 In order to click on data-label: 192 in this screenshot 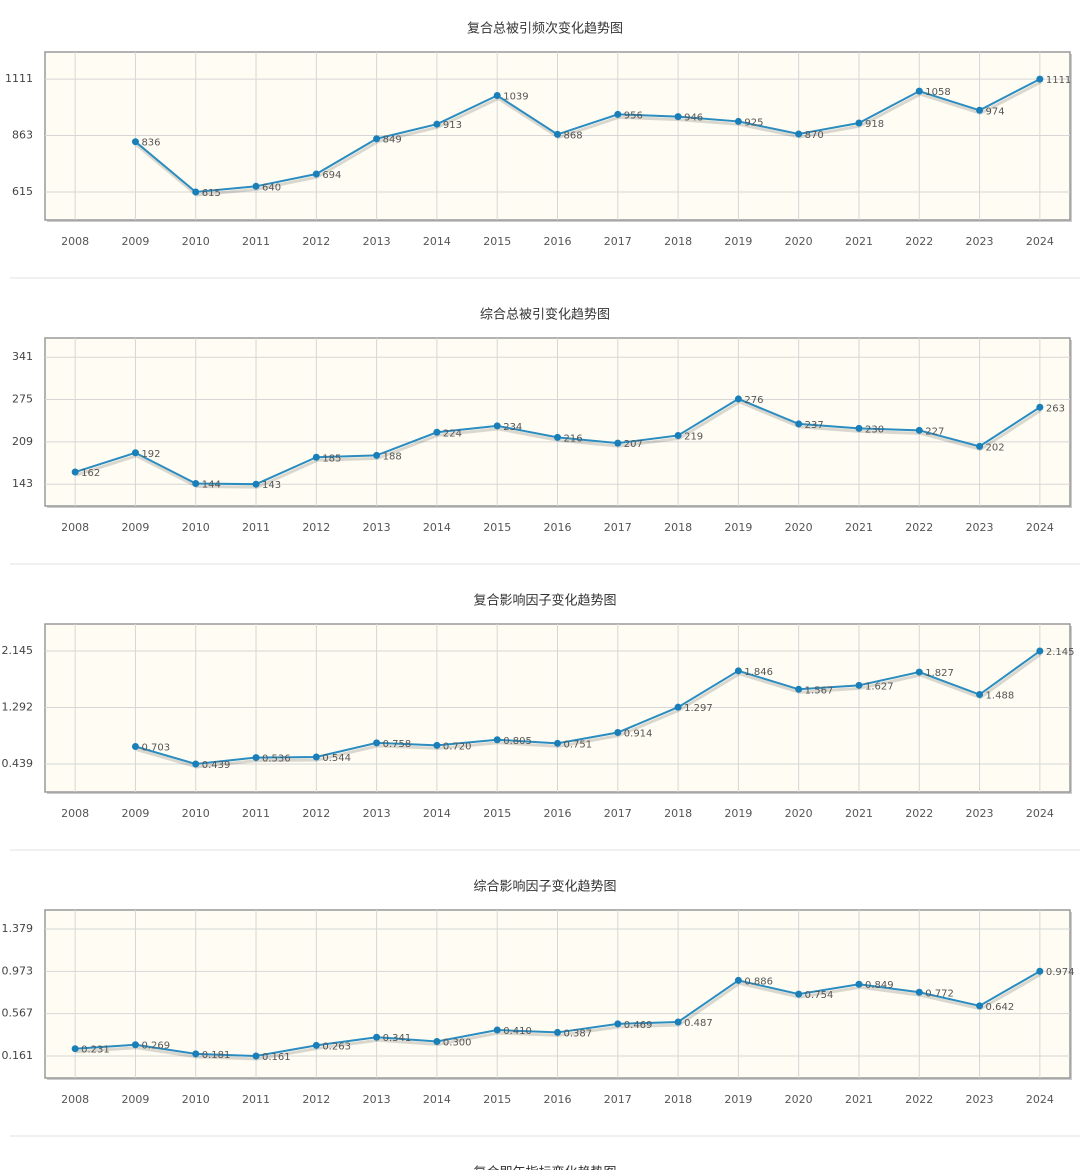, I will do `click(150, 454)`.